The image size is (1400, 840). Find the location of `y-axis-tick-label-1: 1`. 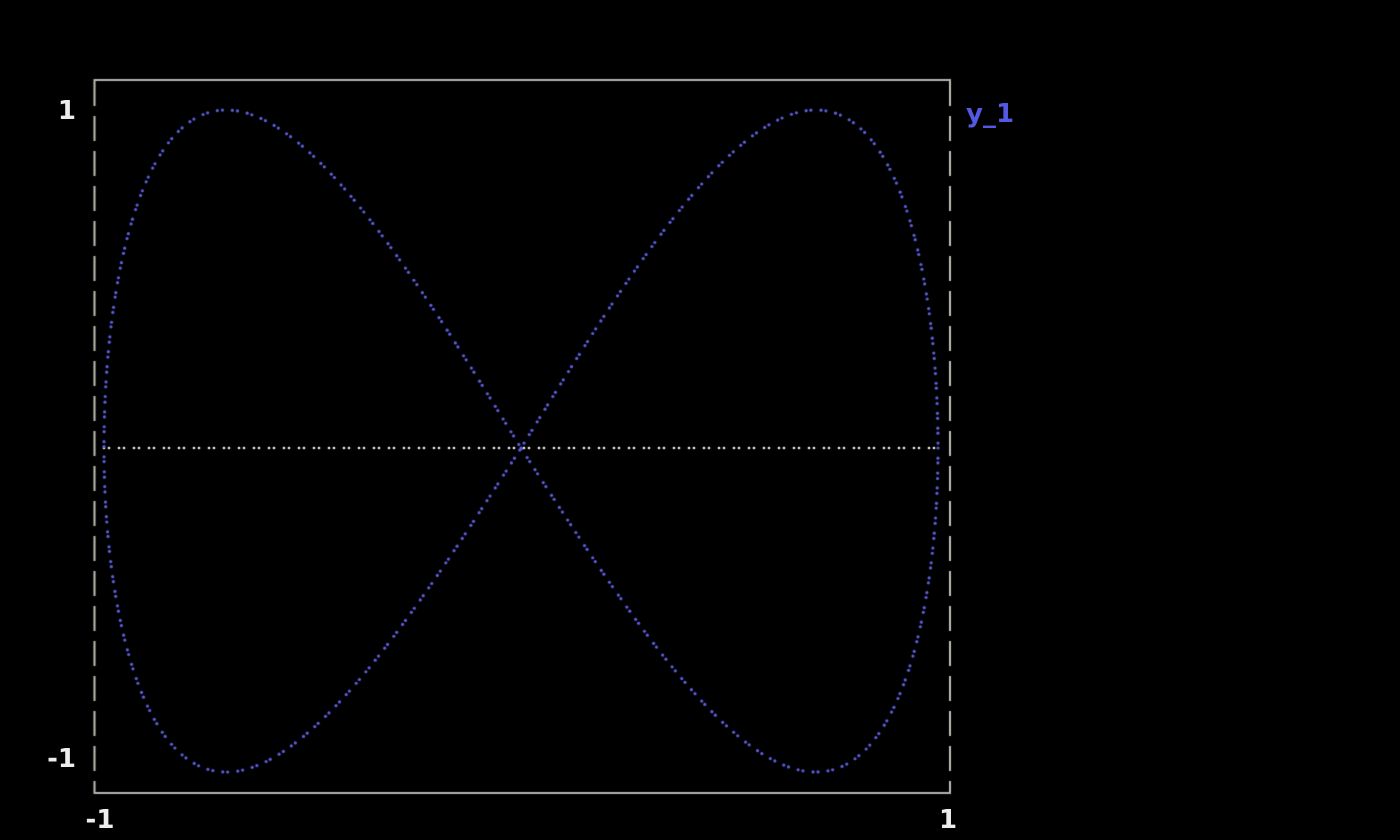

y-axis-tick-label-1: 1 is located at coordinates (66, 111).